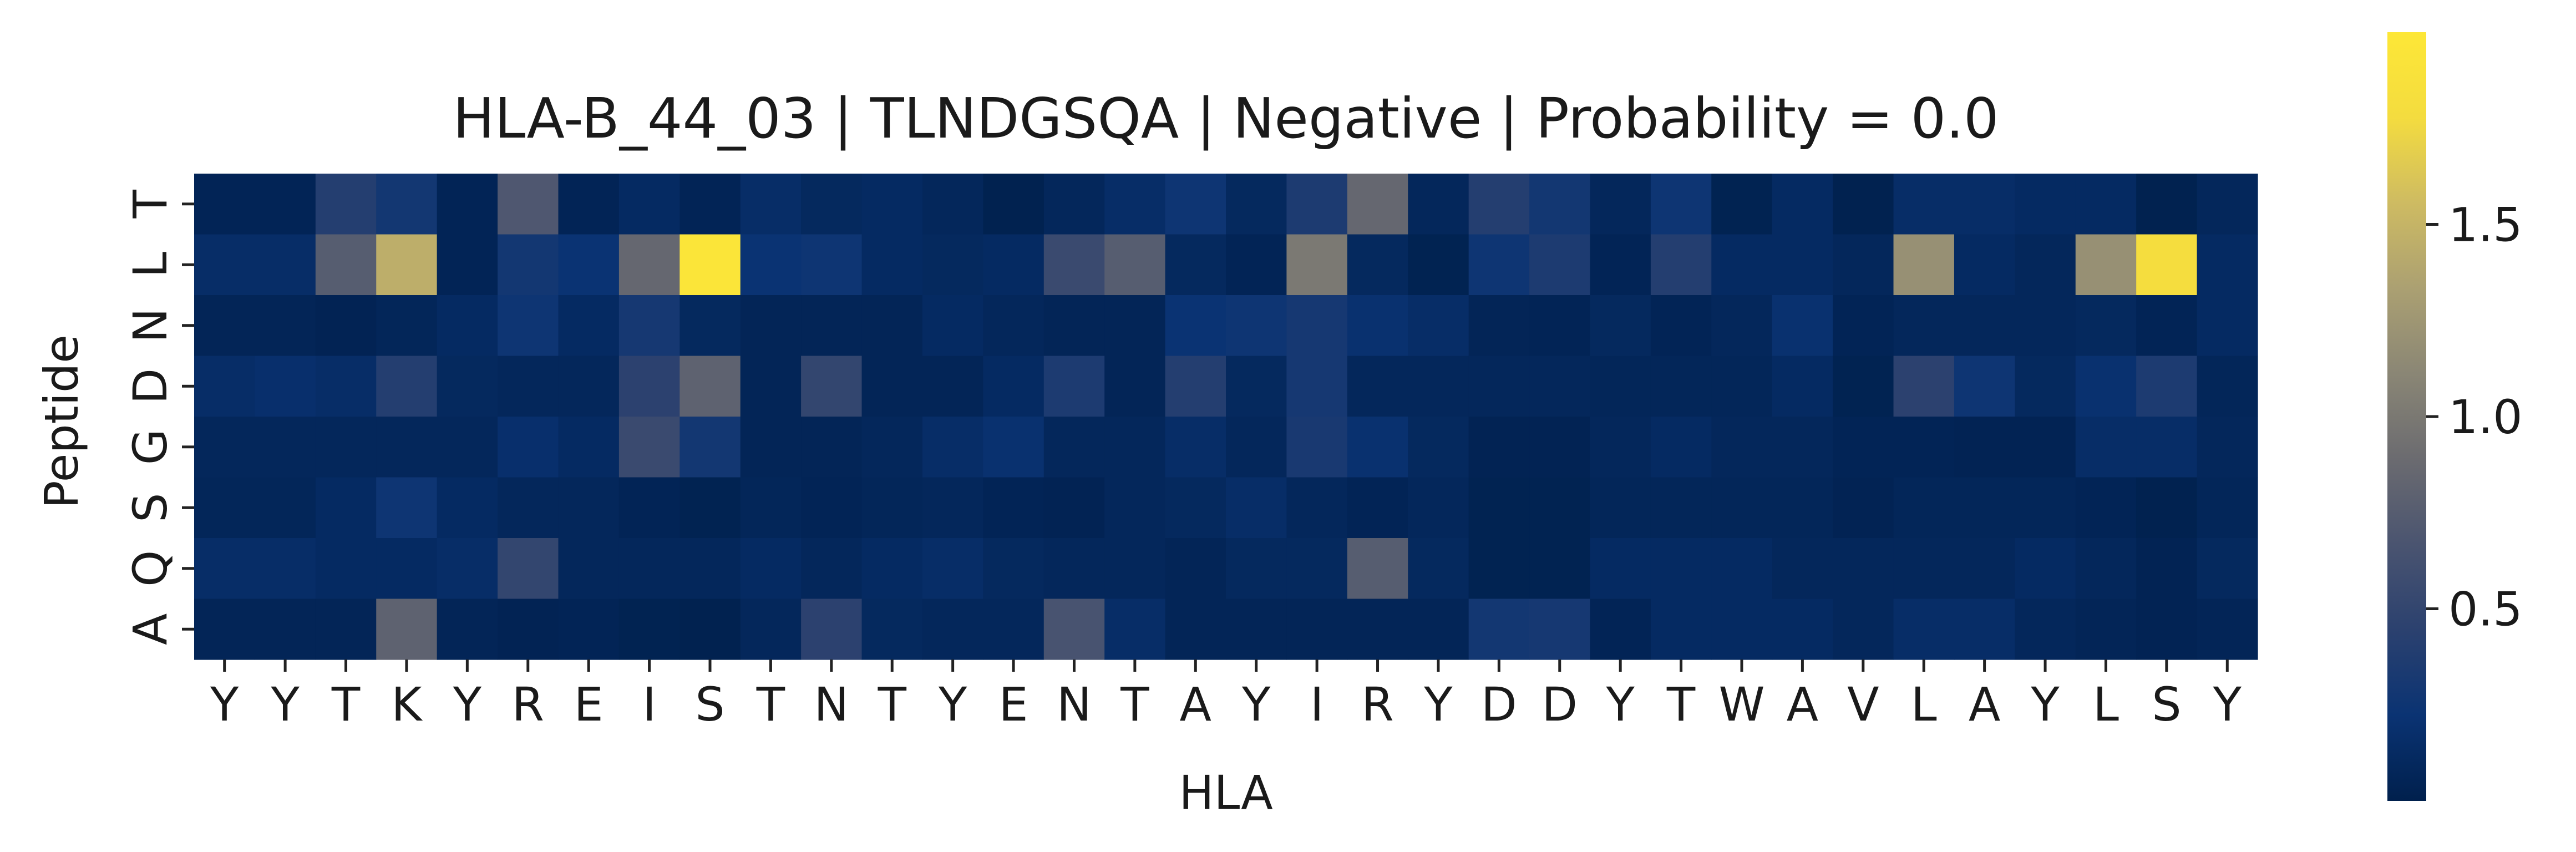 This screenshot has height=852, width=2576. Describe the element at coordinates (1559, 704) in the screenshot. I see `x-tick-label: D` at that location.